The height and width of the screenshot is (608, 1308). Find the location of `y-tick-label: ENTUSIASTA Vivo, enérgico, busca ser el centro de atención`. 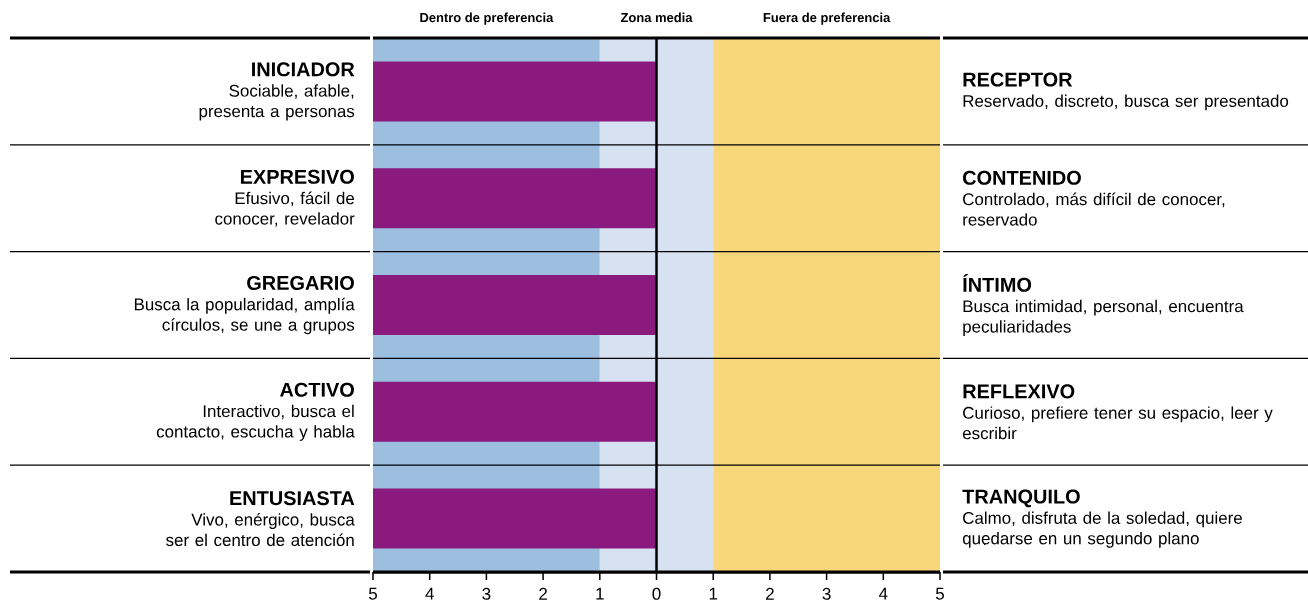

y-tick-label: ENTUSIASTA Vivo, enérgico, busca ser el centro de atención is located at coordinates (260, 519).